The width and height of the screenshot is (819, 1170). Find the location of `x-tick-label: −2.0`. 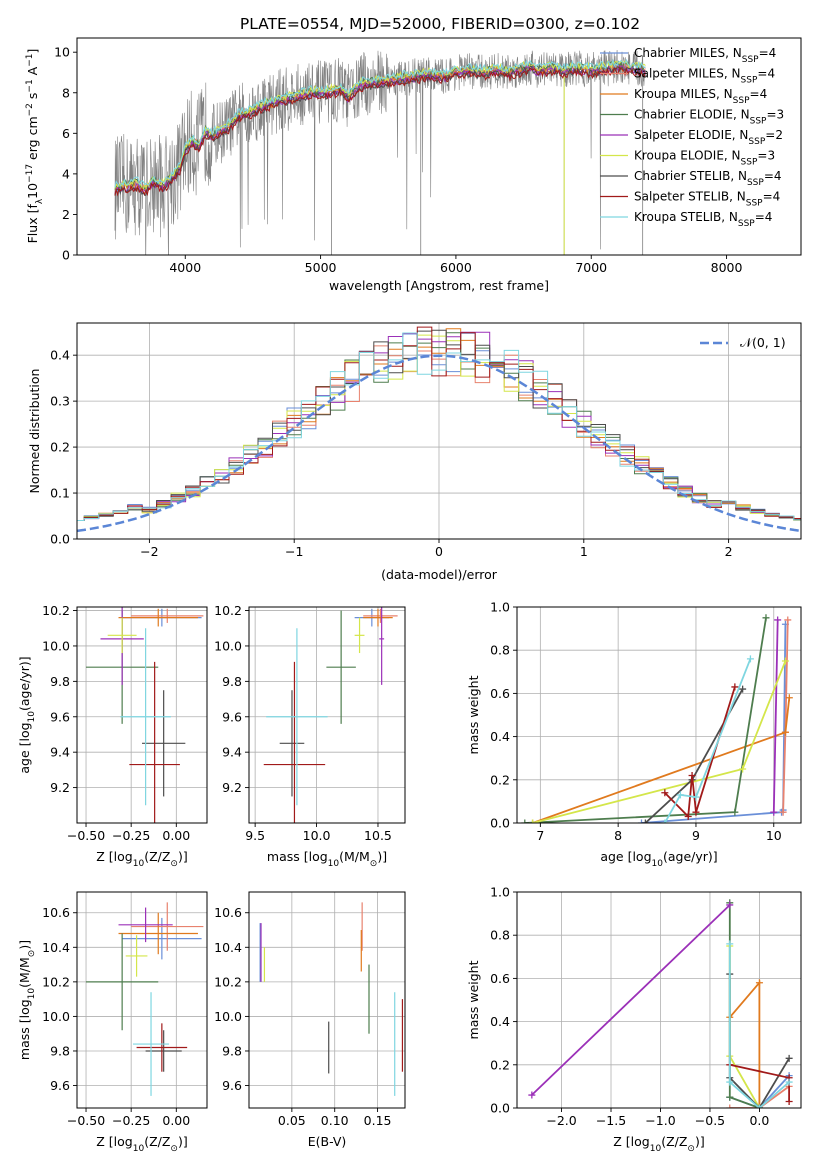

x-tick-label: −2.0 is located at coordinates (561, 1120).